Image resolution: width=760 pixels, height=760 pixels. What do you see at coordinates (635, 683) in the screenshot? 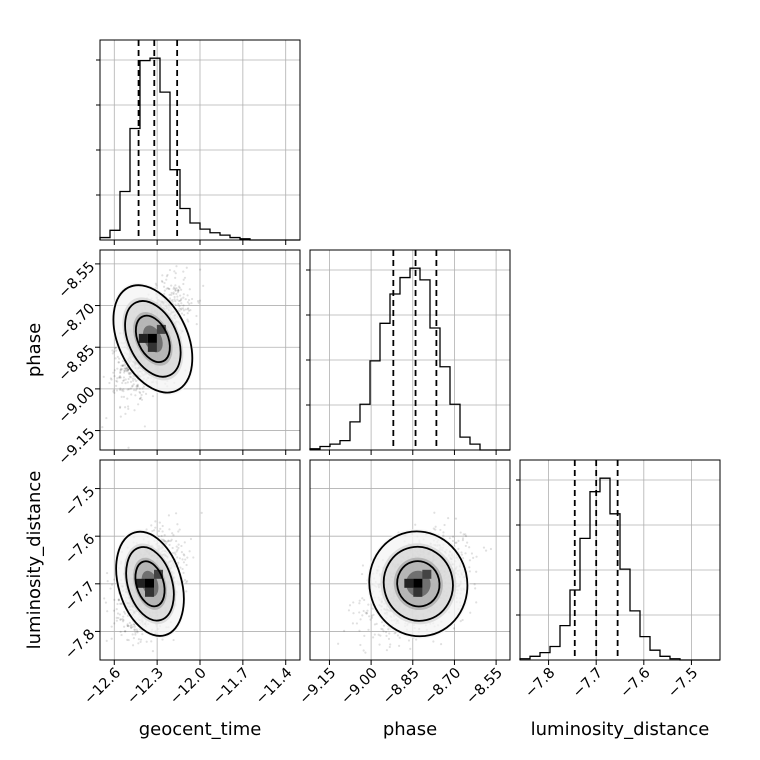
I see `x-tick-label: −7.6` at bounding box center [635, 683].